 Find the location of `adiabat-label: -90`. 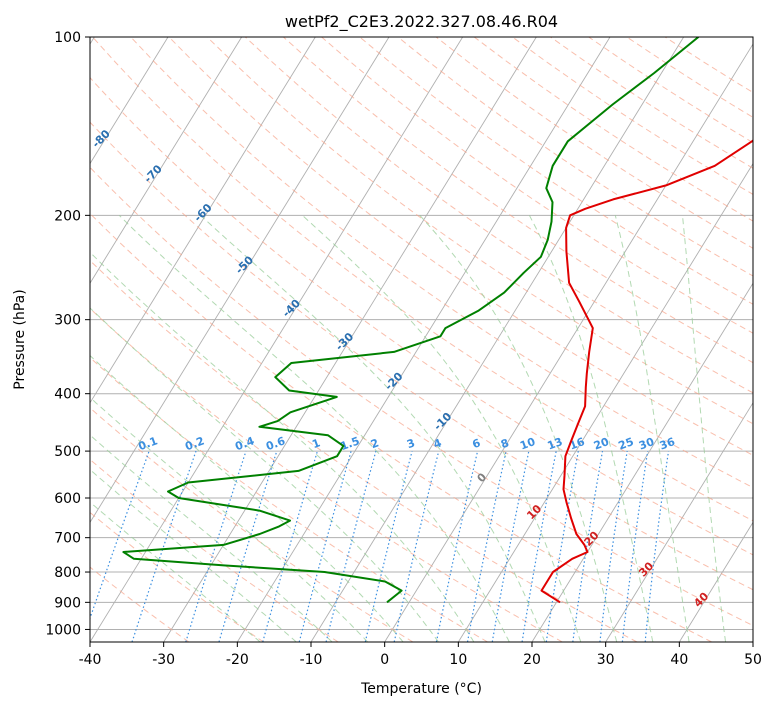

adiabat-label: -90 is located at coordinates (50, 101).